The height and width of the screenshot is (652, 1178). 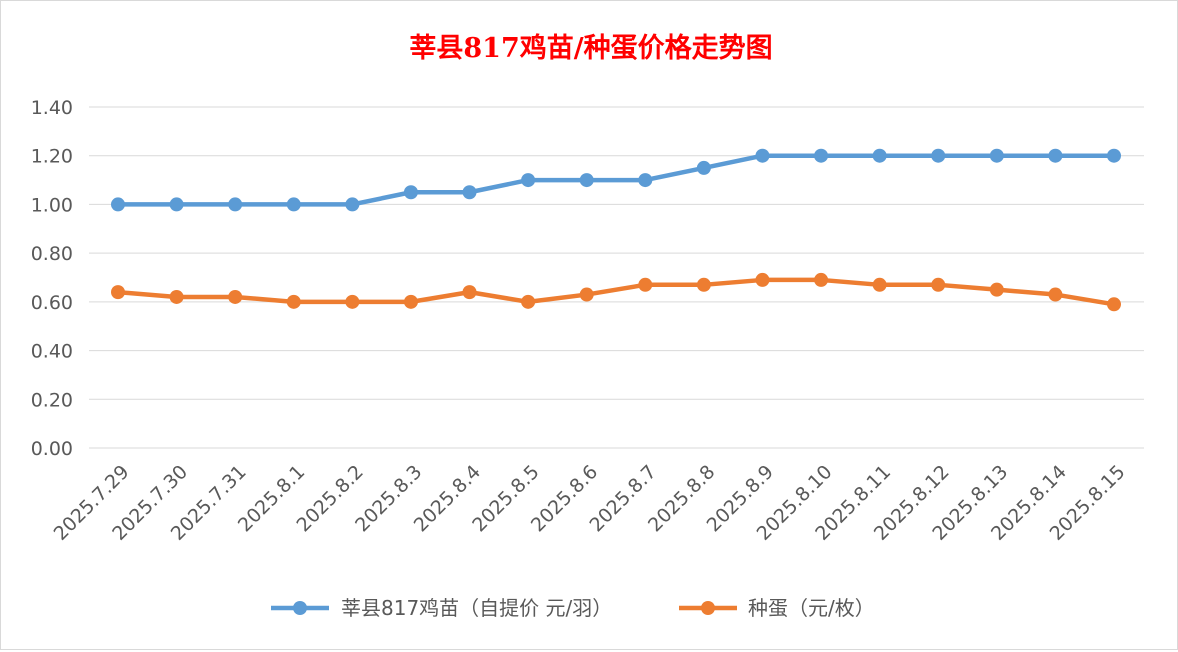 What do you see at coordinates (52, 449) in the screenshot?
I see `y-tick-label: 0.00` at bounding box center [52, 449].